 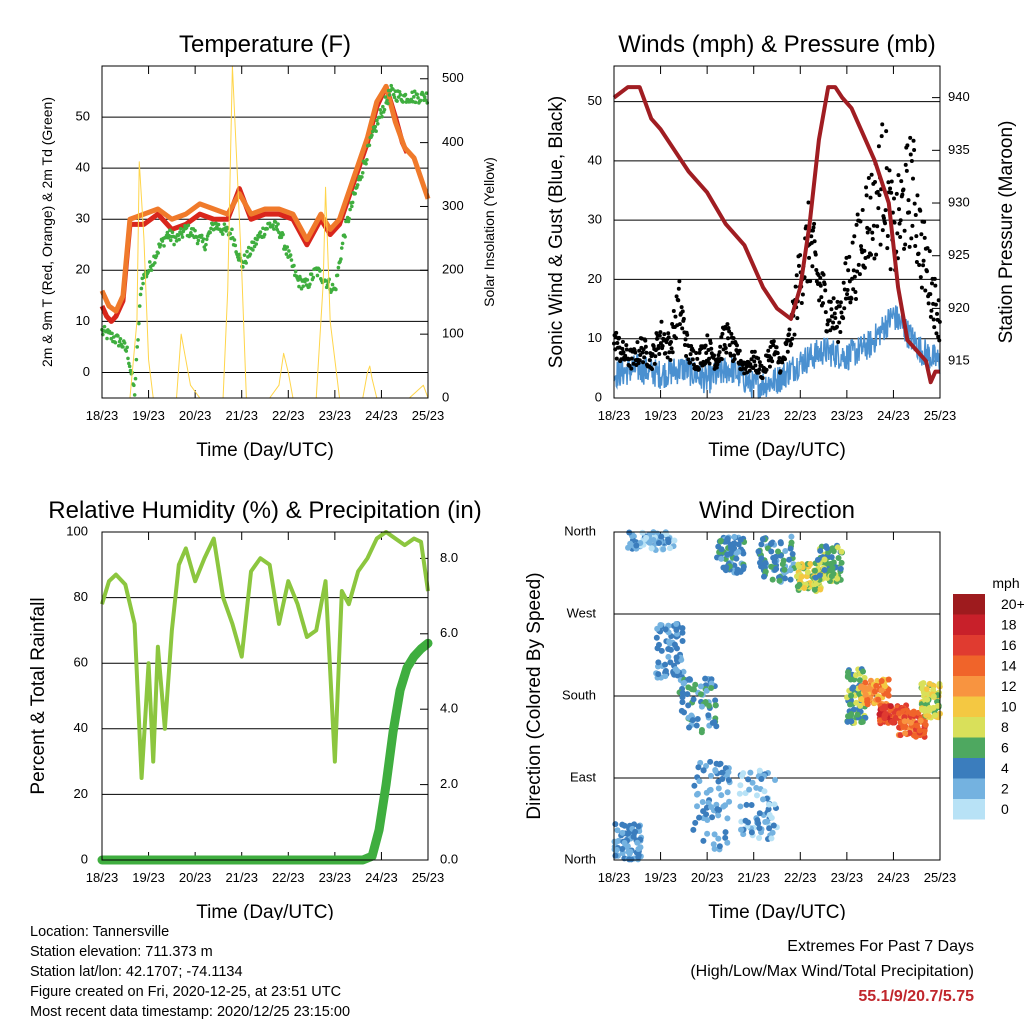 I want to click on direction-title: Wind Direction, so click(x=777, y=510).